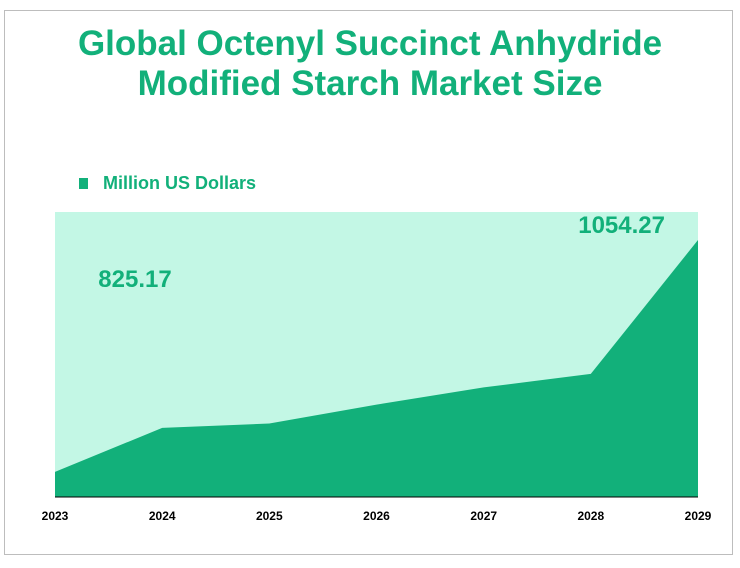 This screenshot has height=568, width=740. I want to click on x-tick-label-2023: 2023, so click(55, 516).